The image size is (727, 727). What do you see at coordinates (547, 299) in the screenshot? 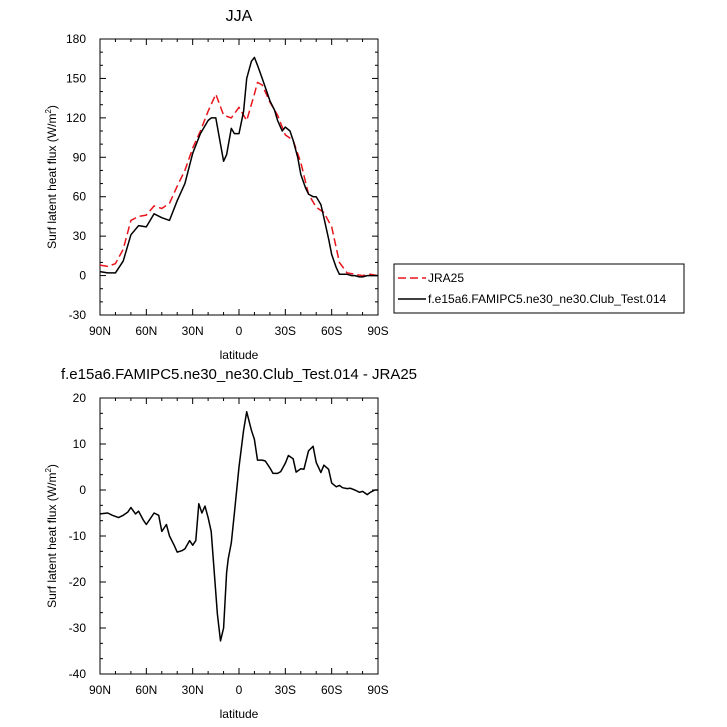
I see `legend-label-1: f.e15a6.FAMIPC5.ne30_ne30.Club_Test.014` at bounding box center [547, 299].